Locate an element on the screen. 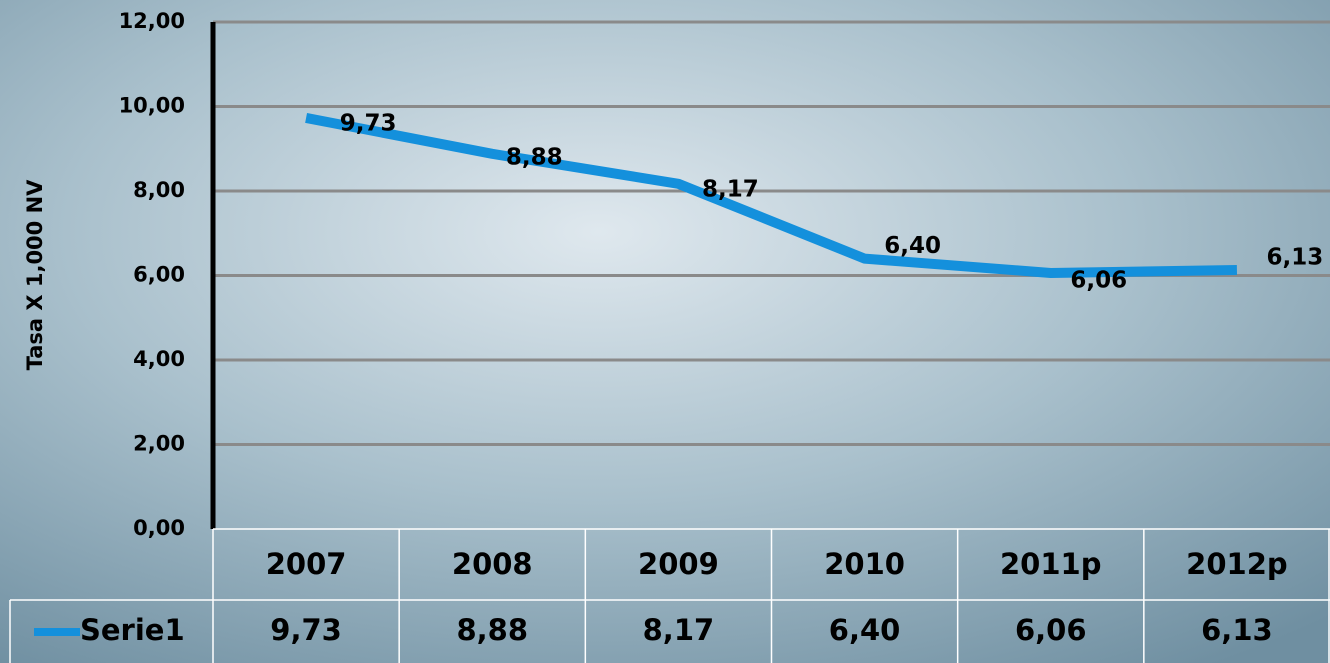  x-tick-label: 2012p is located at coordinates (1236, 564).